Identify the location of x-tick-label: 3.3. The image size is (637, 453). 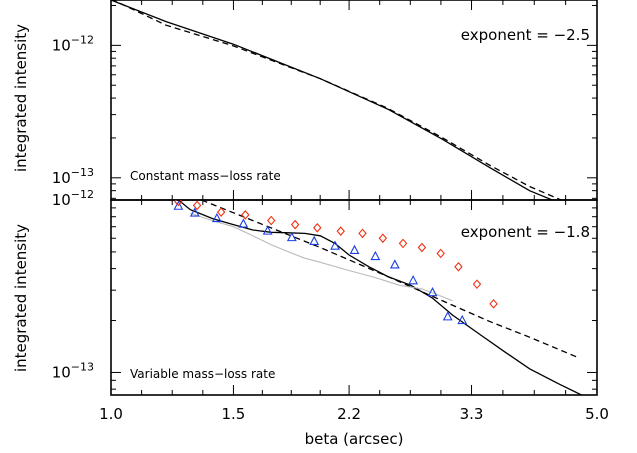
(472, 414).